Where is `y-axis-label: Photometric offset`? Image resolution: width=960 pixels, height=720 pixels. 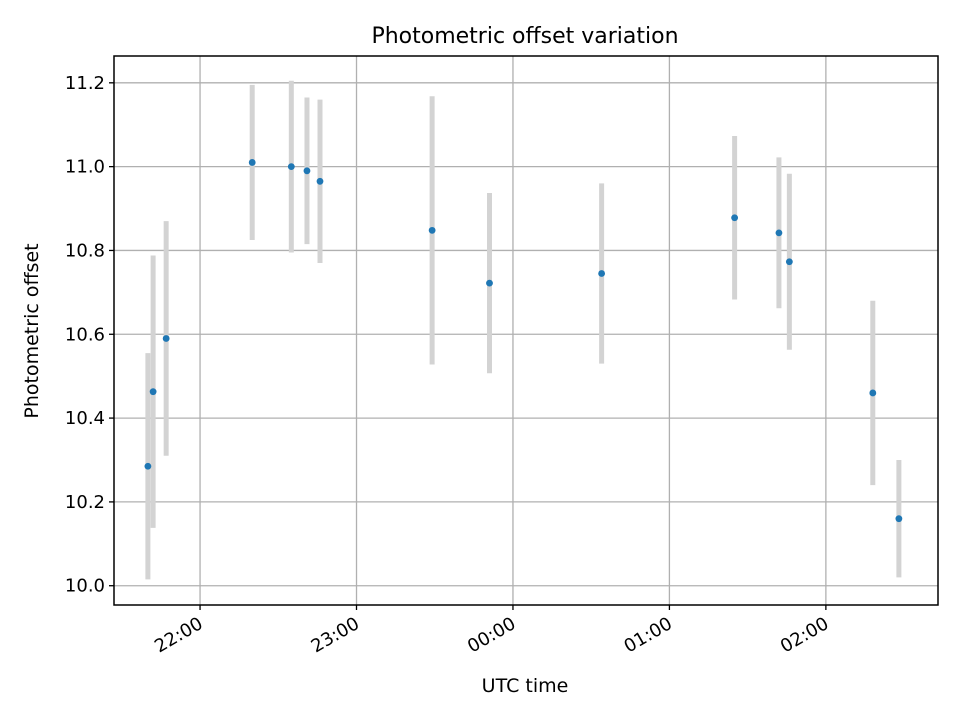 y-axis-label: Photometric offset is located at coordinates (32, 330).